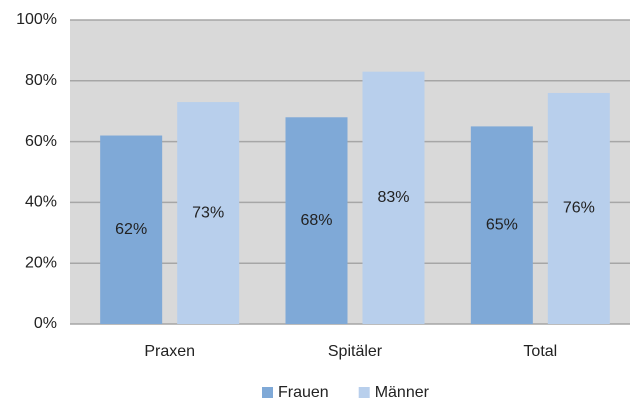 The height and width of the screenshot is (403, 634). I want to click on data-label: 73%, so click(208, 212).